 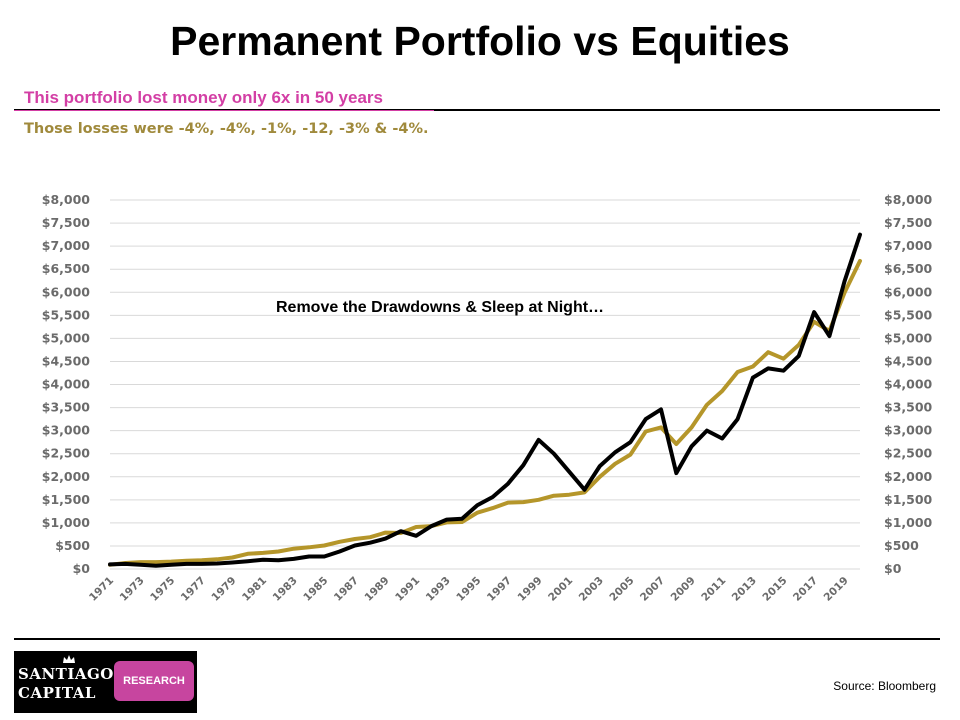 I want to click on y-tick-label-right: $6,500, so click(x=908, y=268).